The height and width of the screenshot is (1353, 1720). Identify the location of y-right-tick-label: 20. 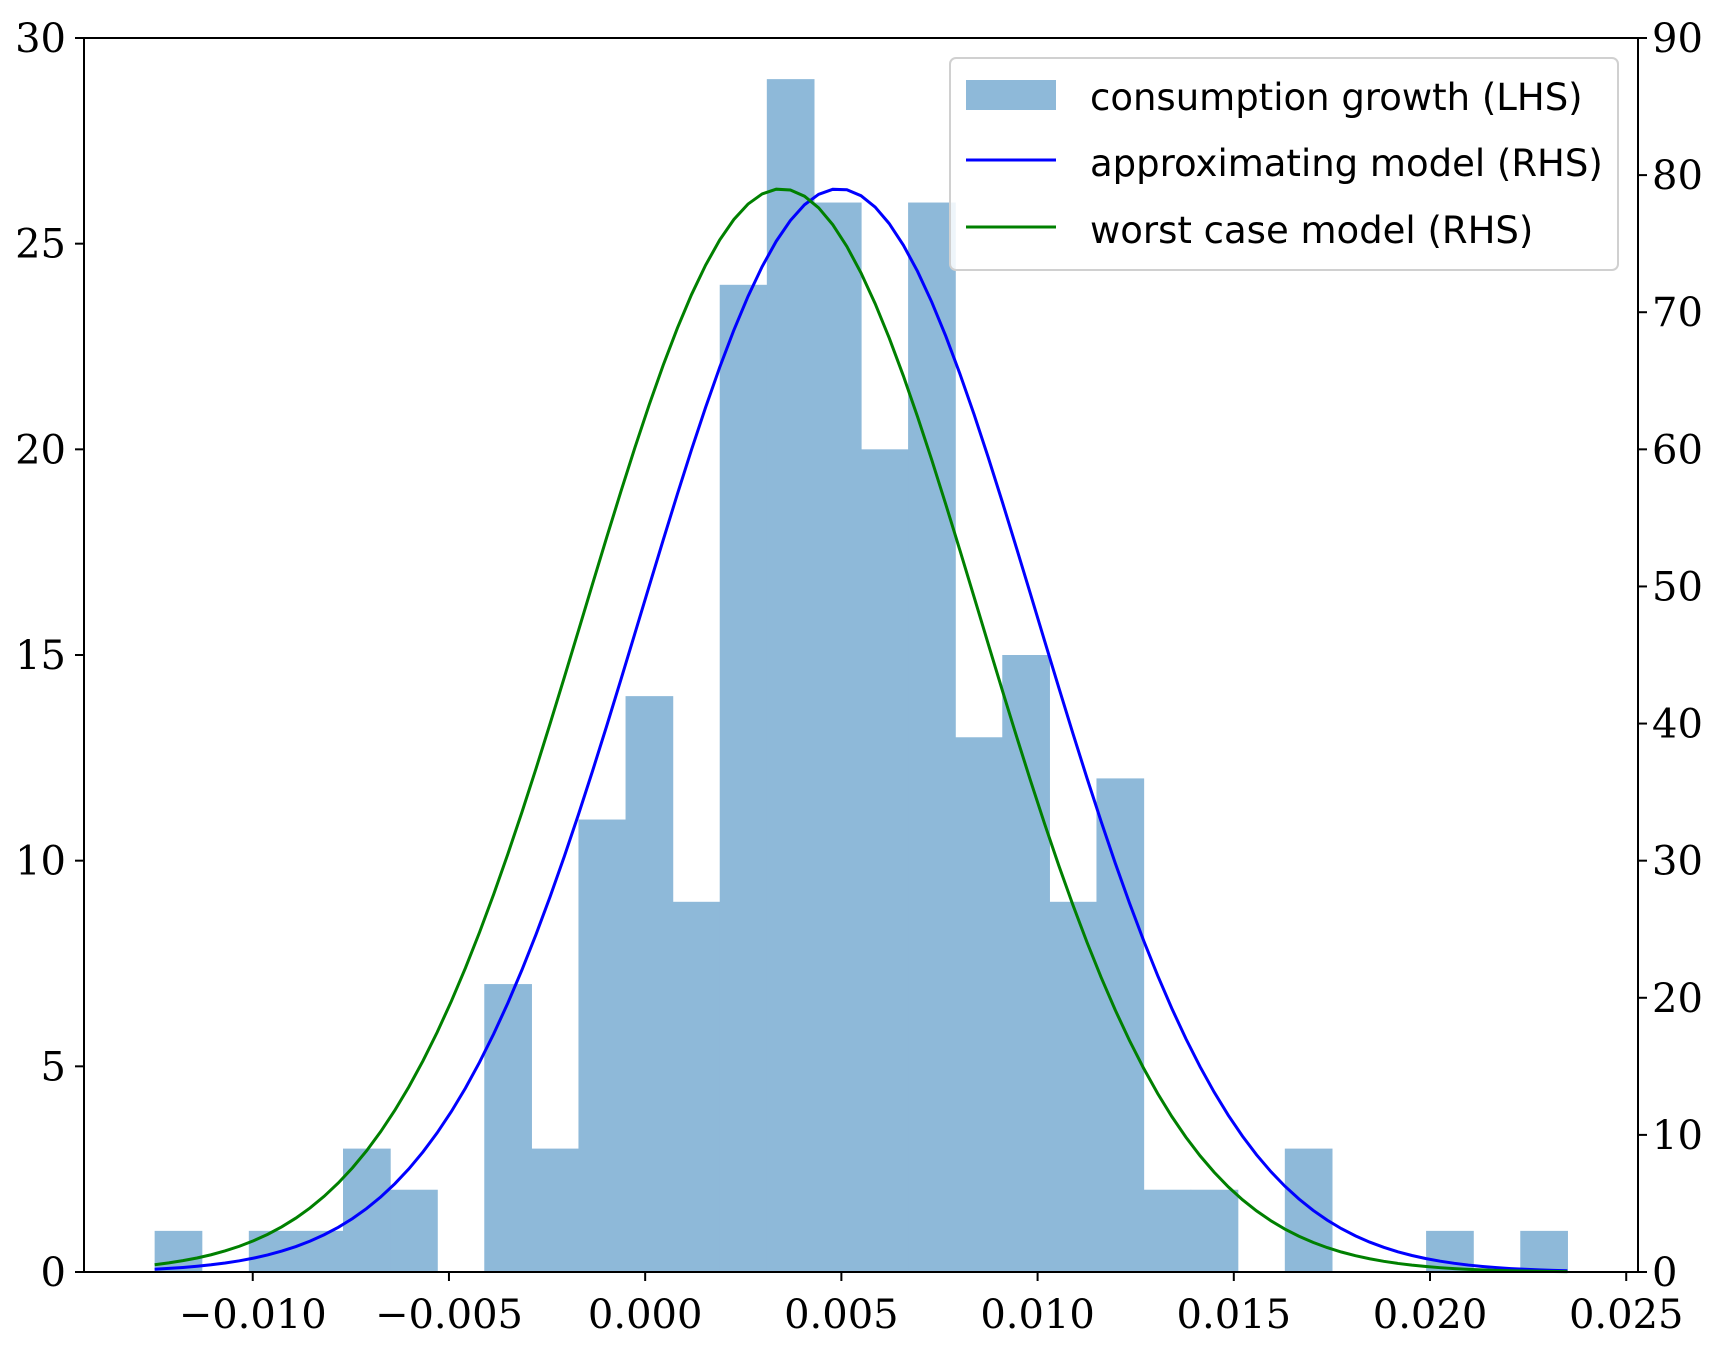
(1677, 999).